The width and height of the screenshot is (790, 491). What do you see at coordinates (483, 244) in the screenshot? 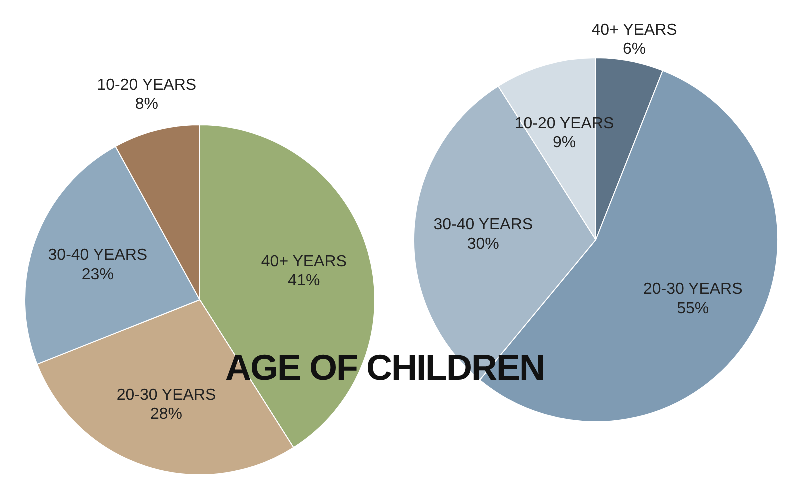
I see `data-label: 30%` at bounding box center [483, 244].